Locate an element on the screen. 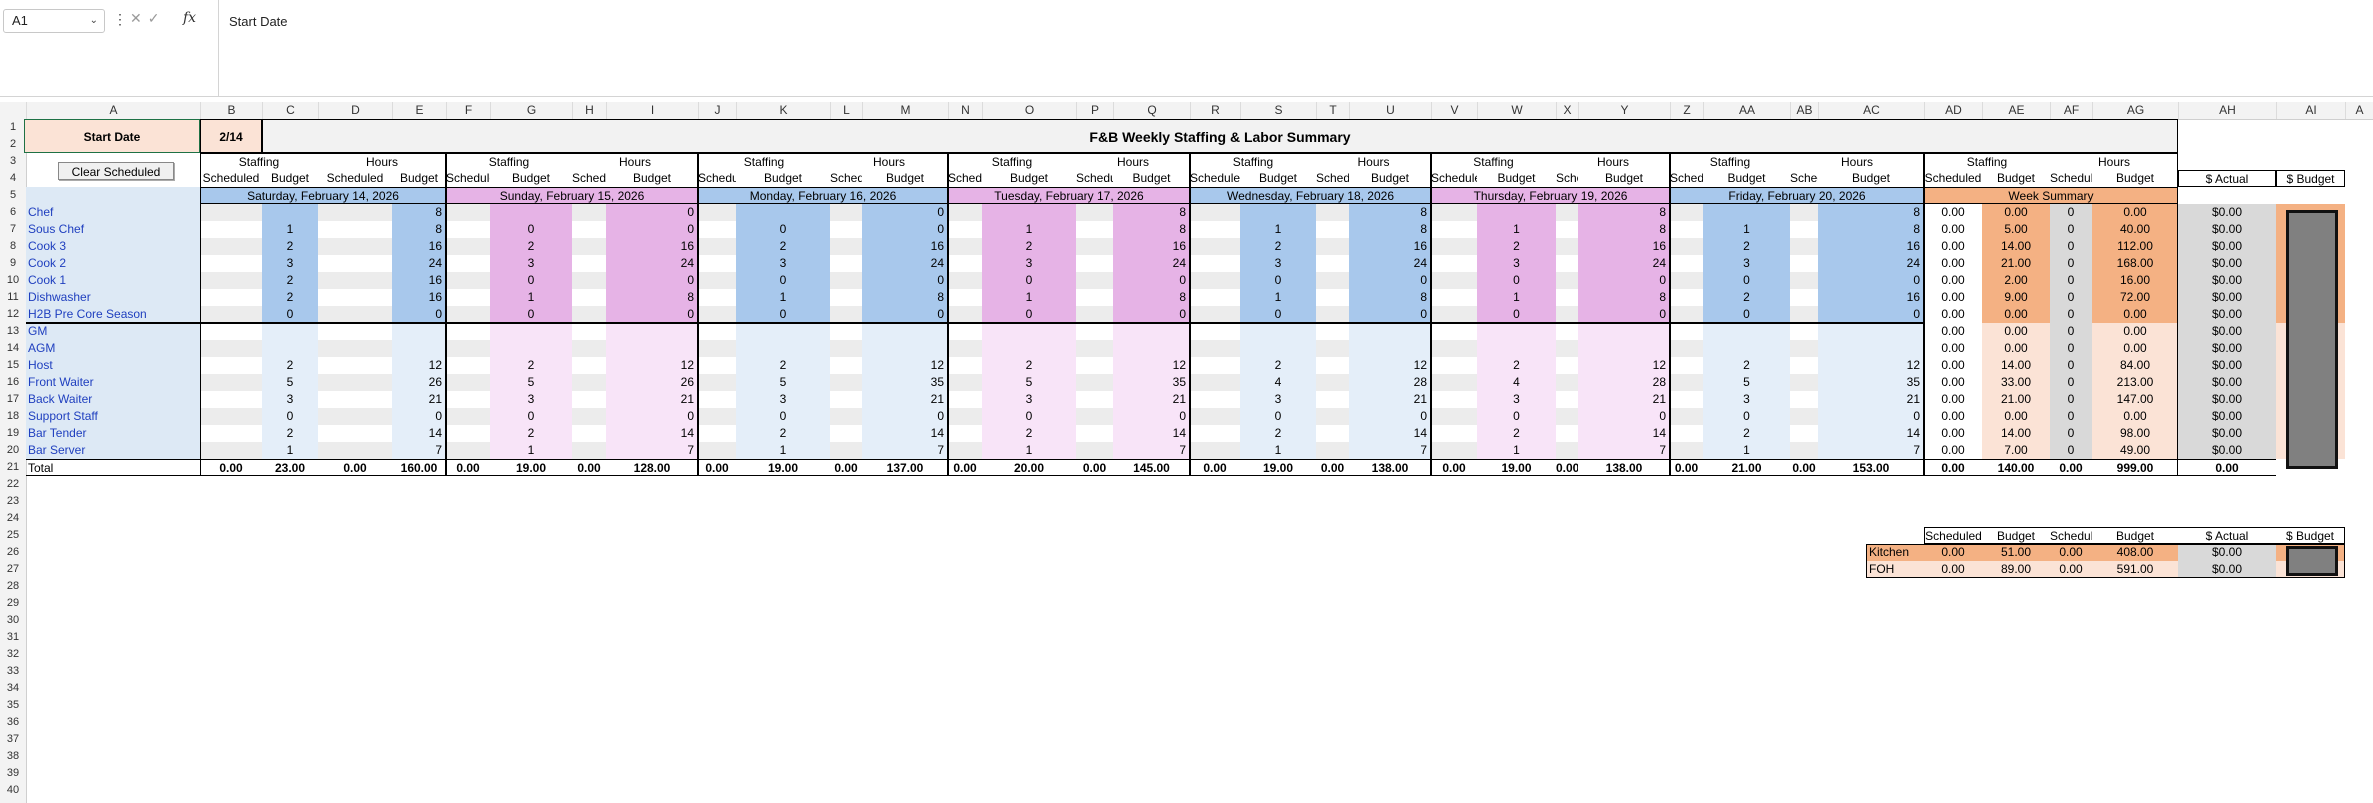  row-header: 7 is located at coordinates (13, 229).